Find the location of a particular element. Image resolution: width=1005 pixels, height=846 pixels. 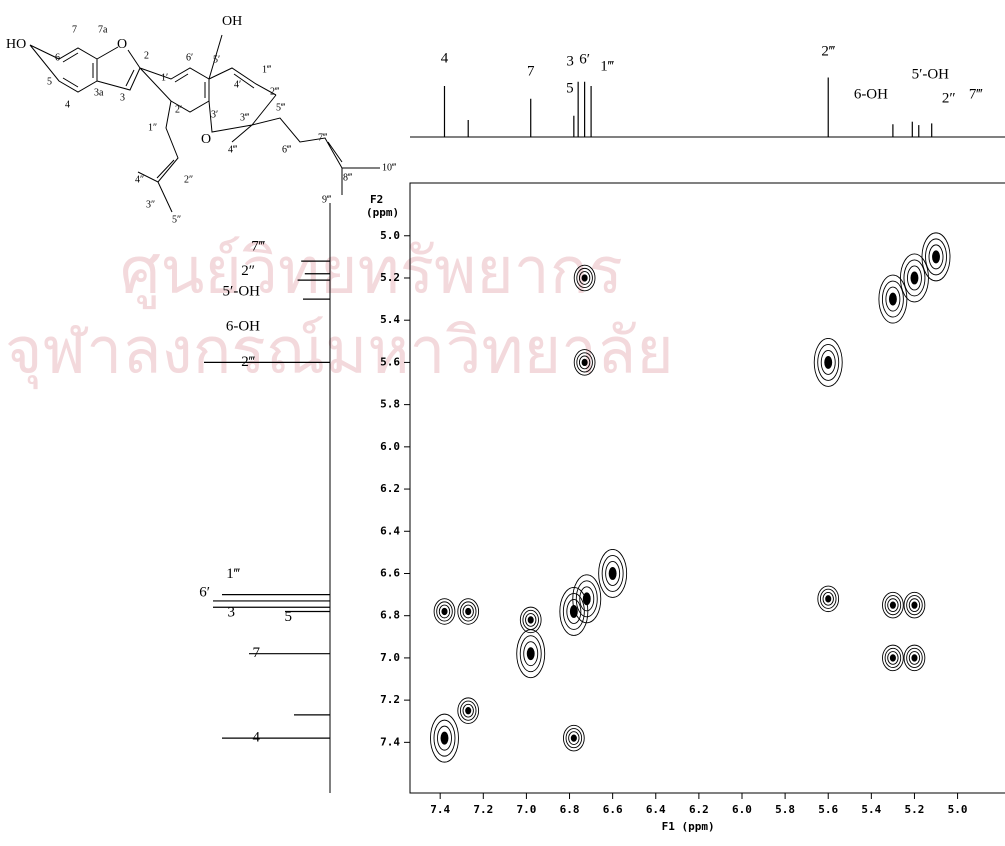

x-tick-label: 7.4 is located at coordinates (440, 809).